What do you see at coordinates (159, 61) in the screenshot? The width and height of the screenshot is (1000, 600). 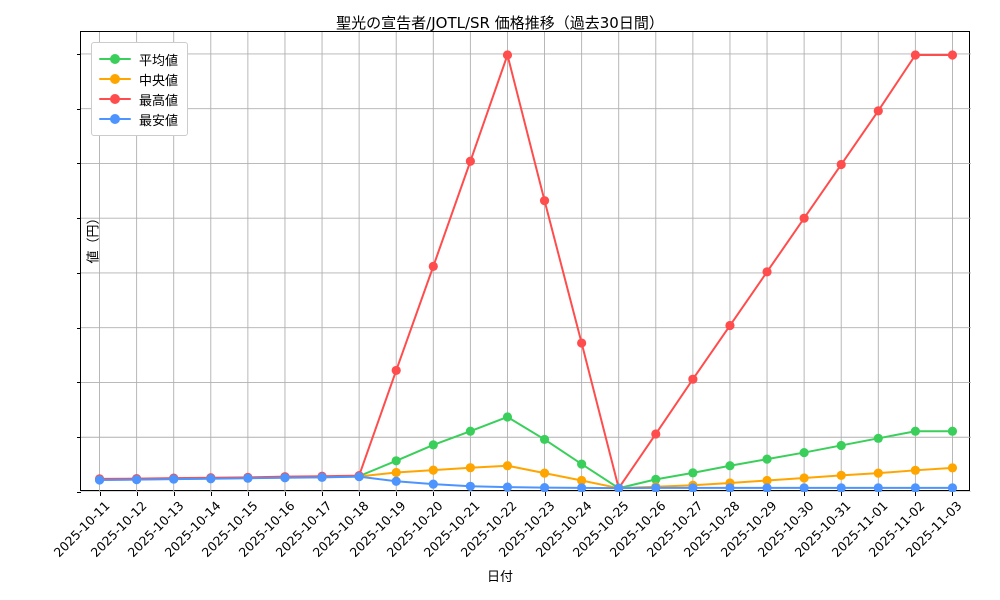 I see `legend-label: 平均値` at bounding box center [159, 61].